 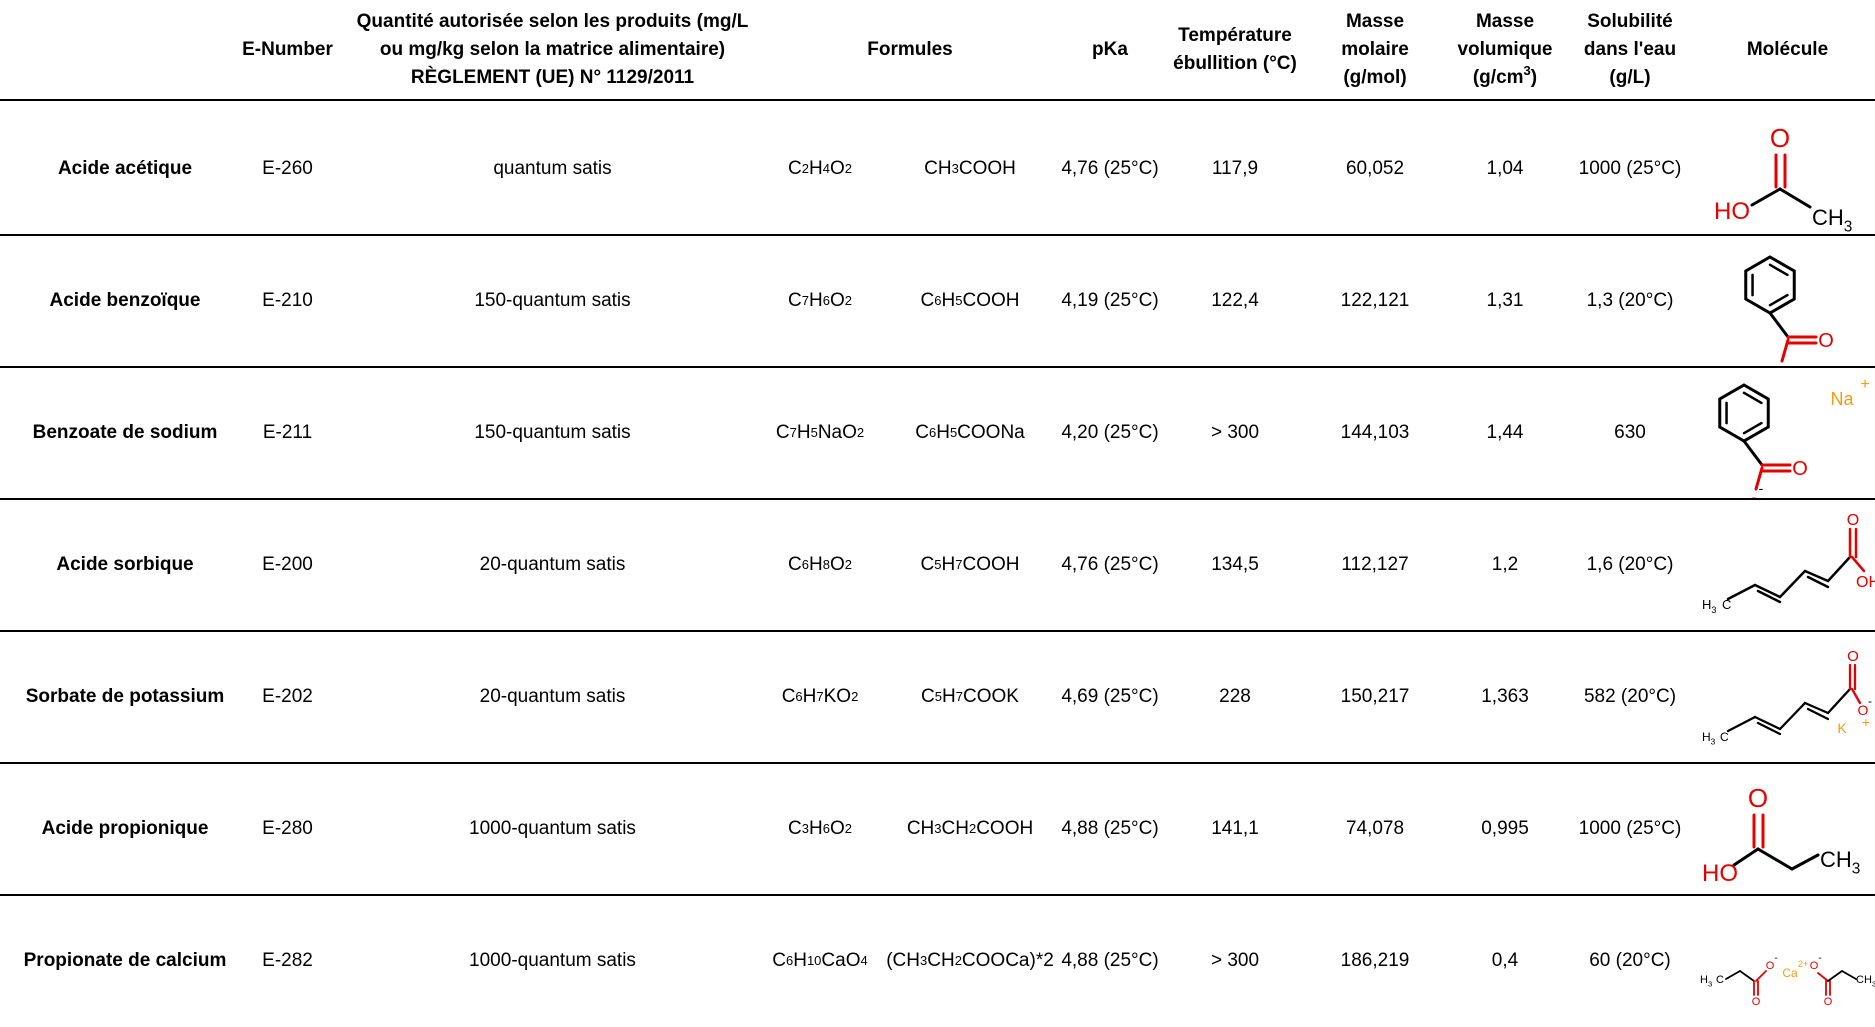 I want to click on row-masse-volumique: 1,31, so click(x=1505, y=300).